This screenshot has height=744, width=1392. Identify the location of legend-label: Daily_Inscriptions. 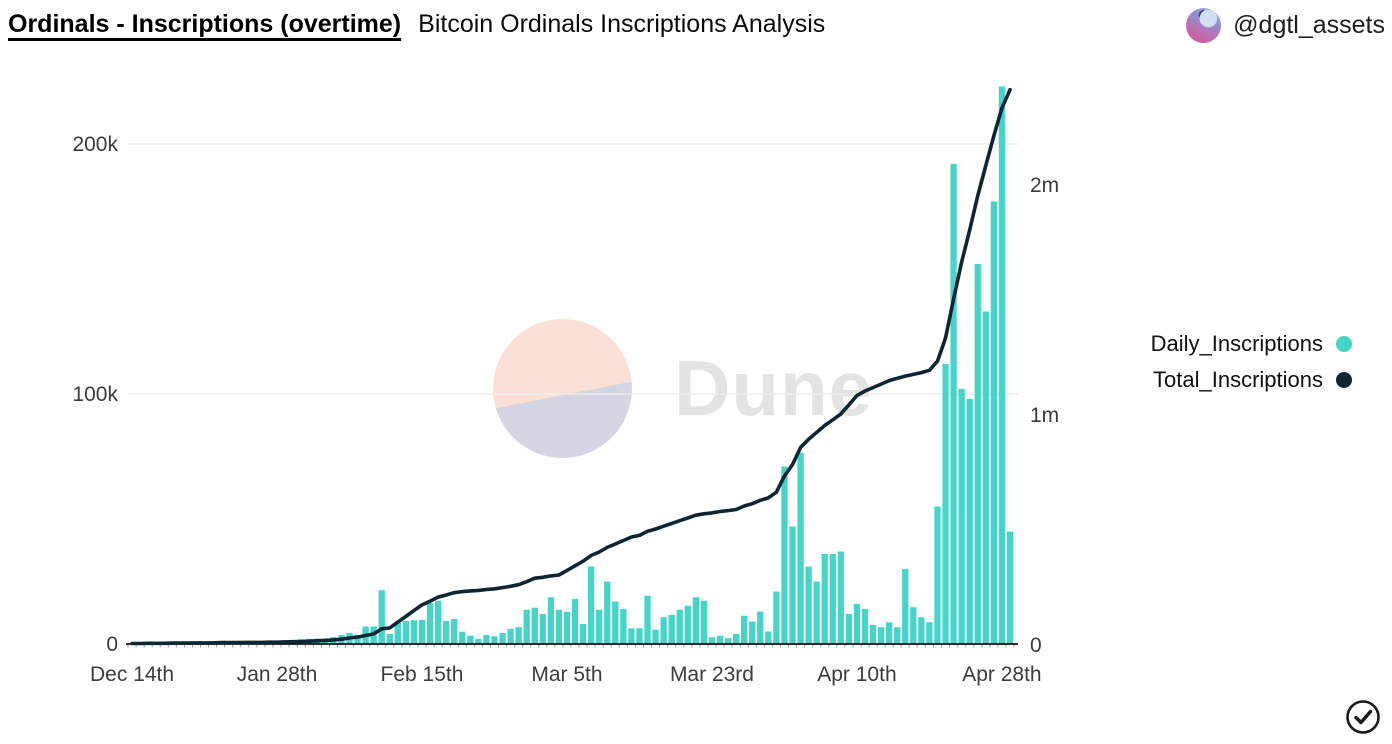
(1236, 343).